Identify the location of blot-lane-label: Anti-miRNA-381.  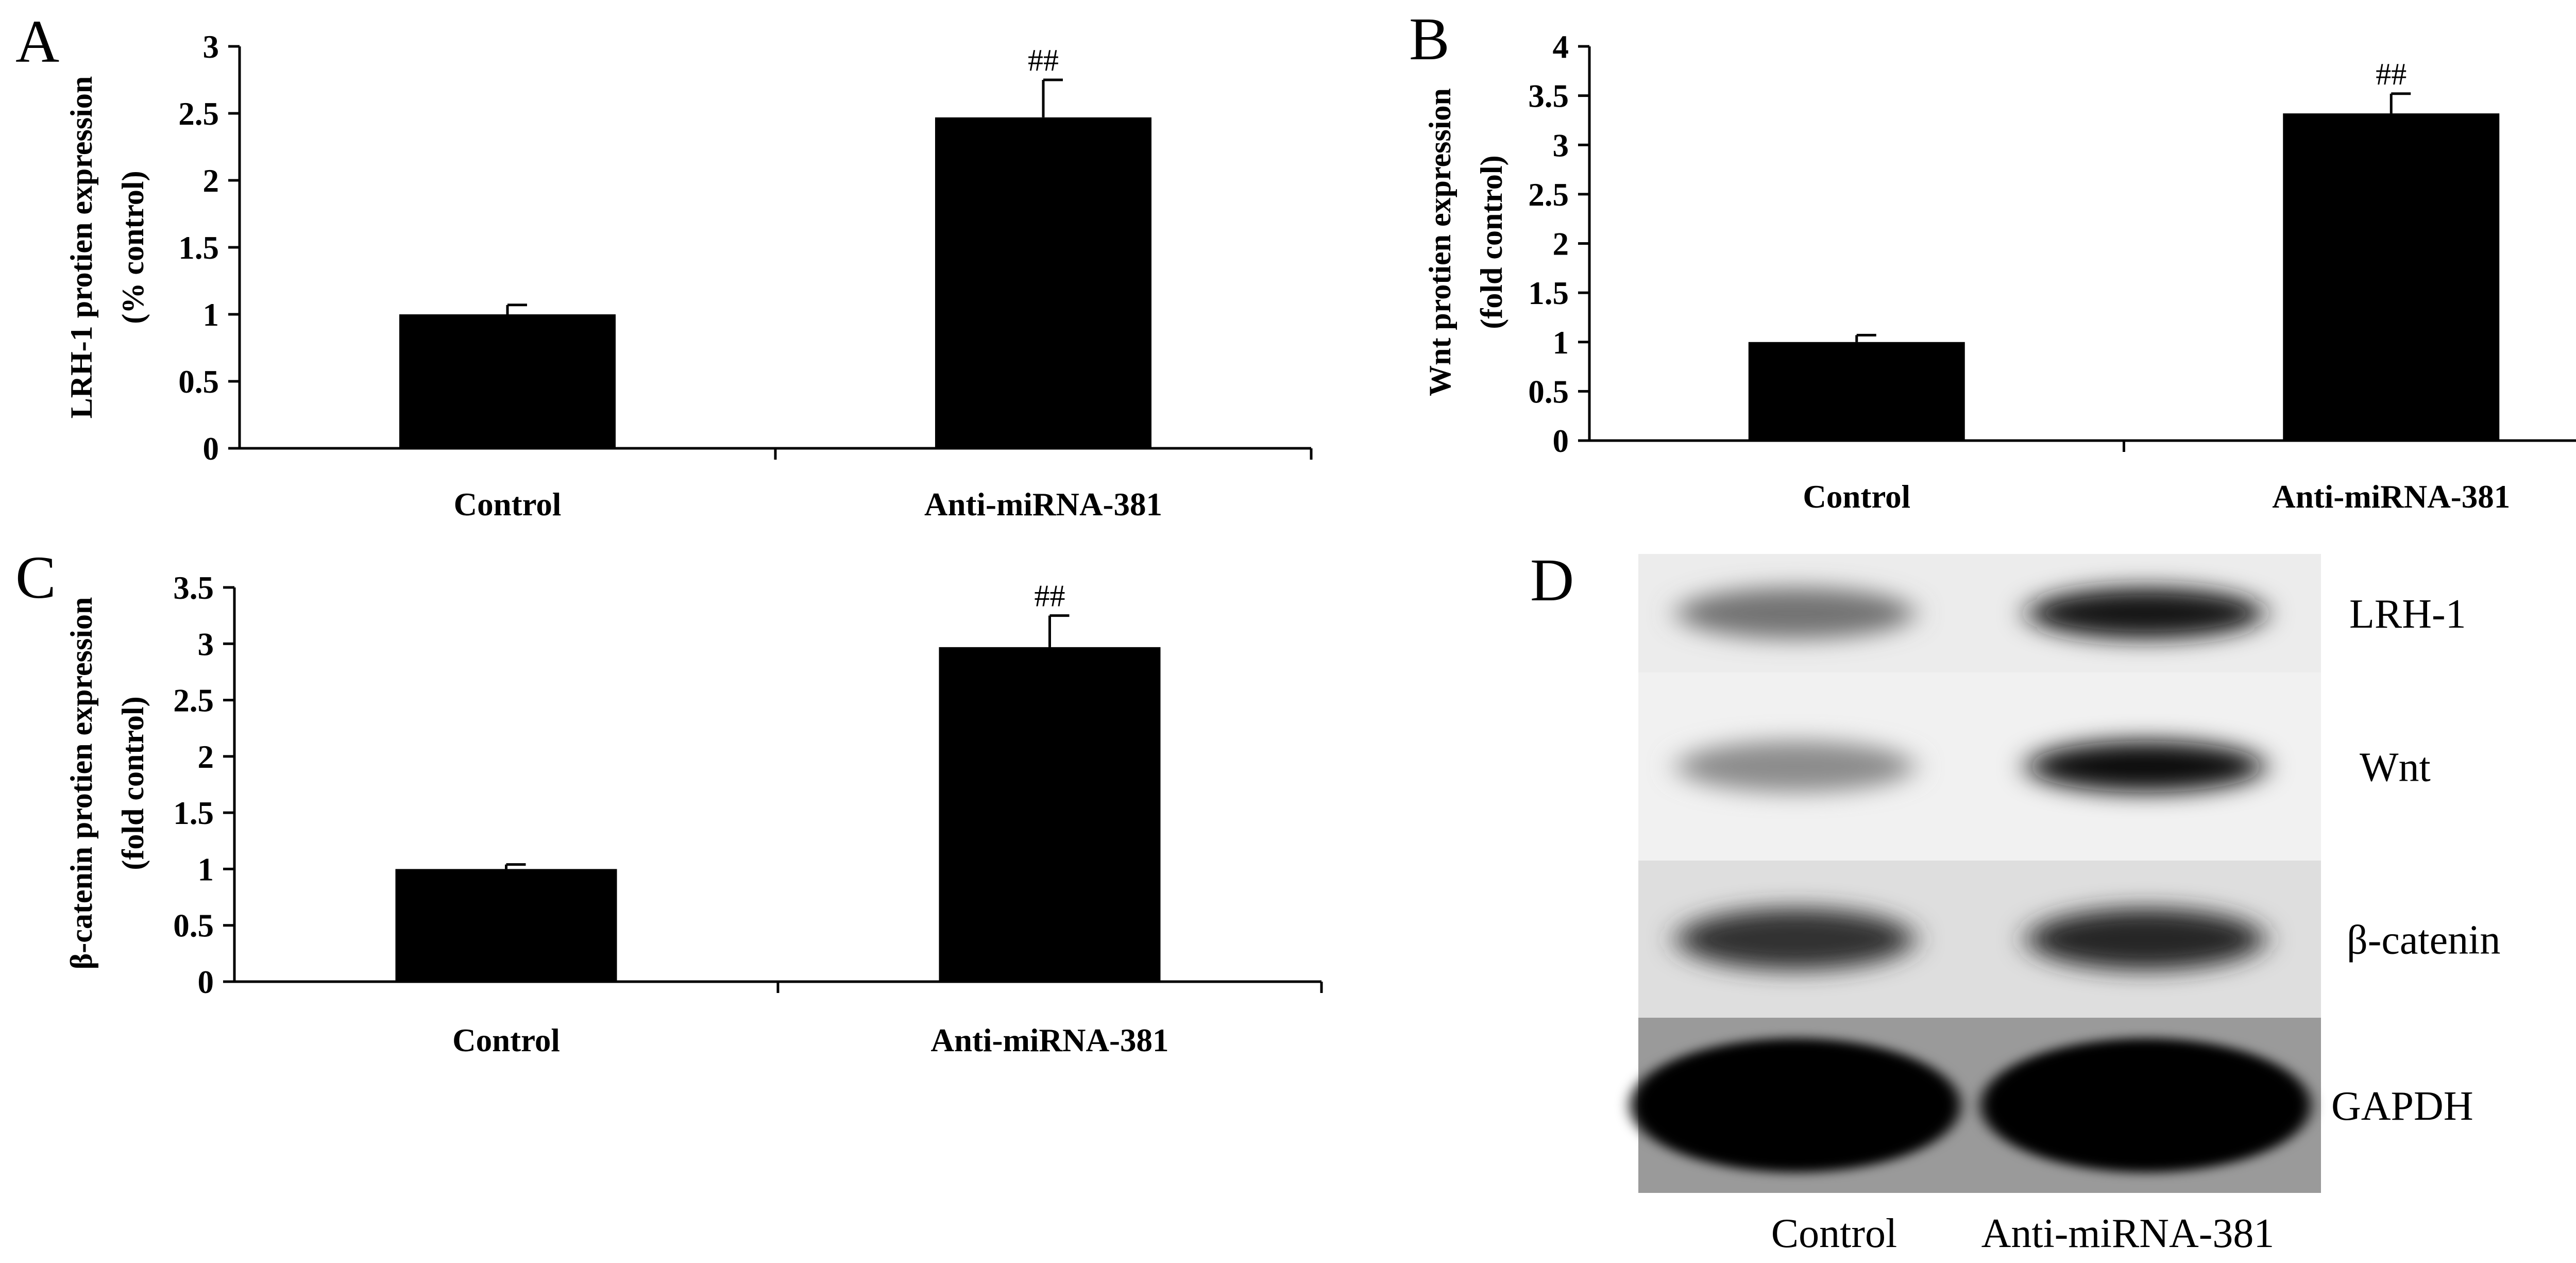
(2128, 1233).